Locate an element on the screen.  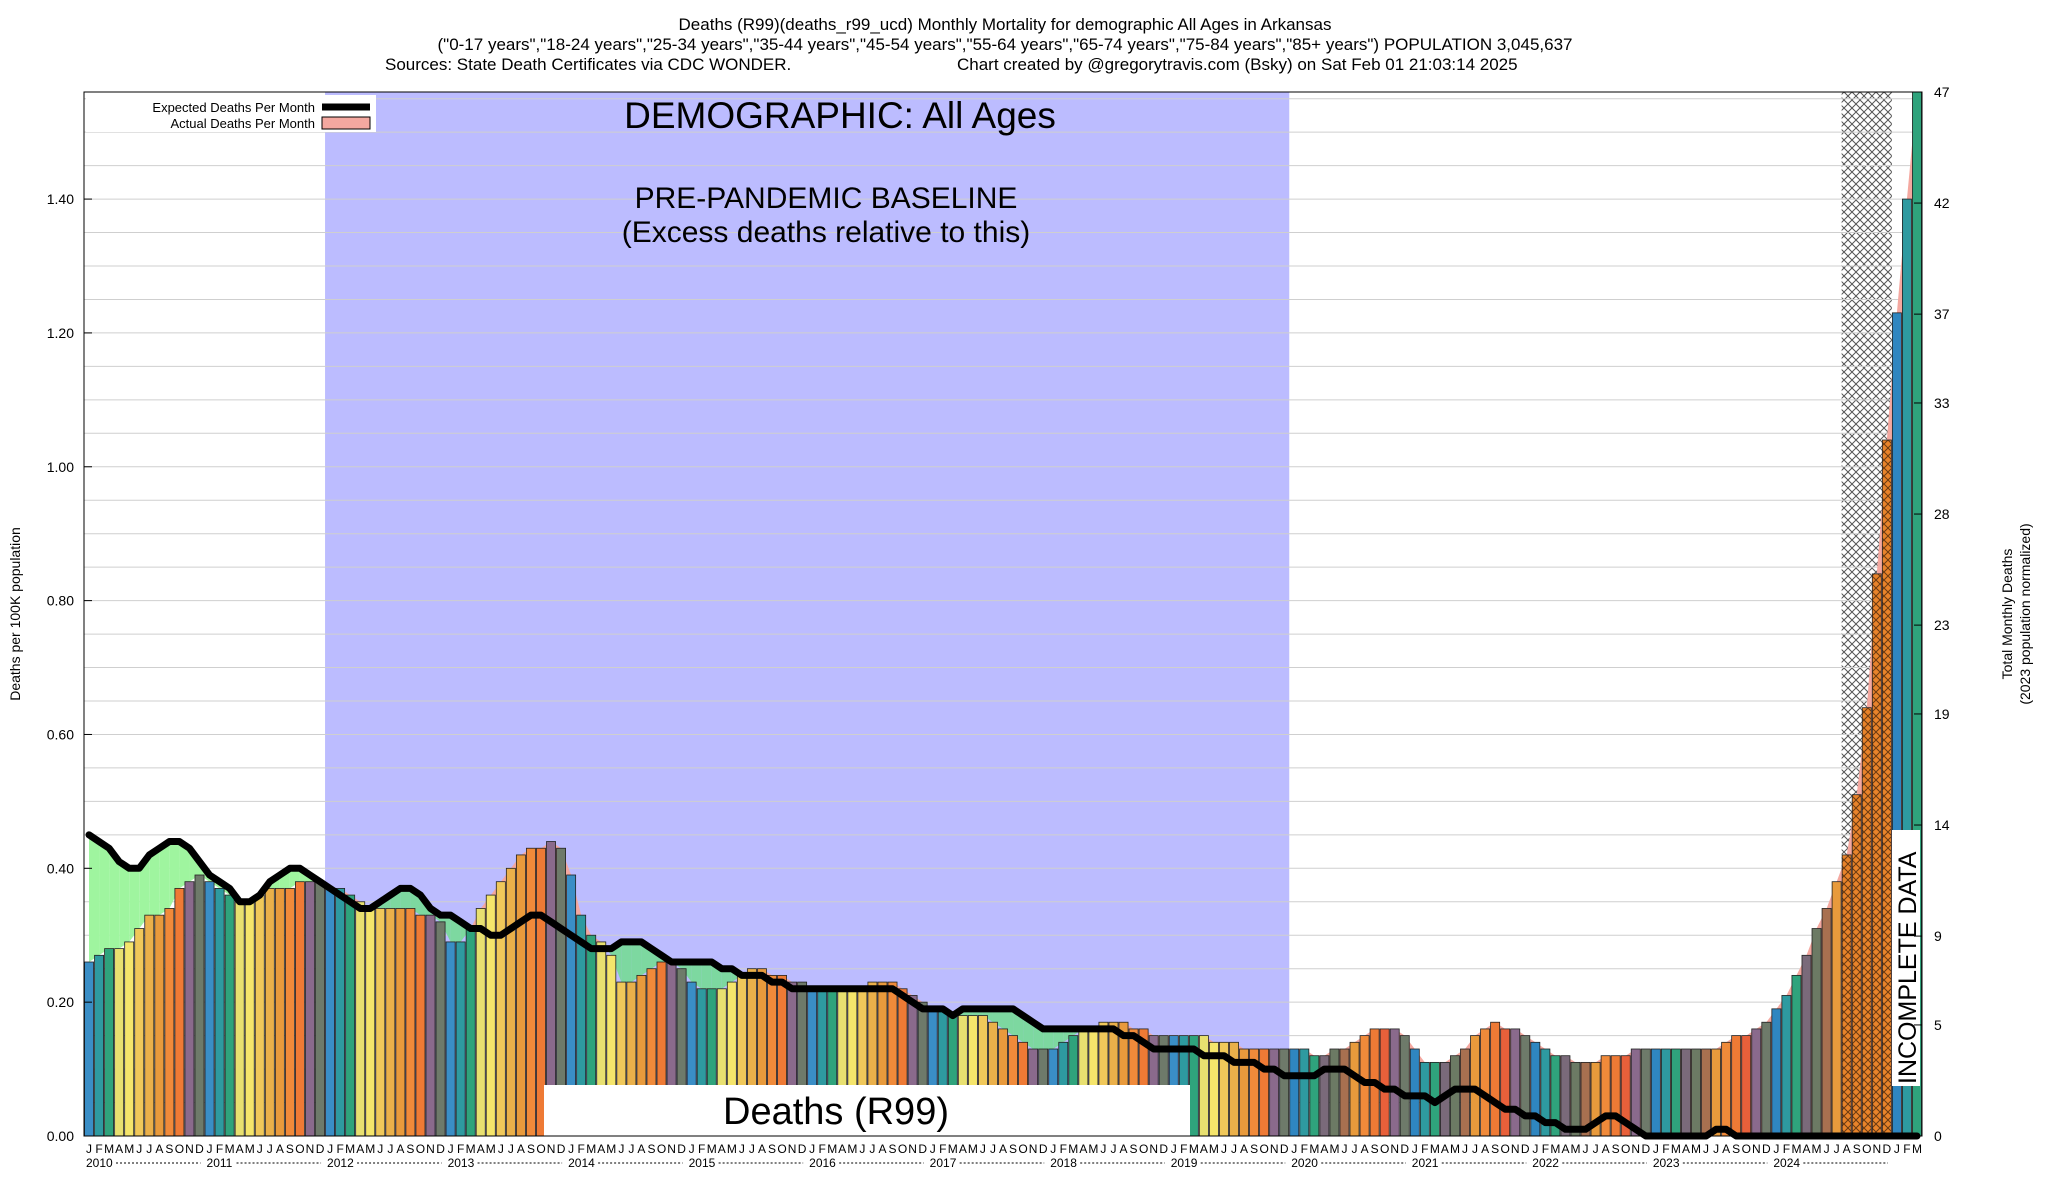
year-label: 2024 is located at coordinates (1786, 1163).